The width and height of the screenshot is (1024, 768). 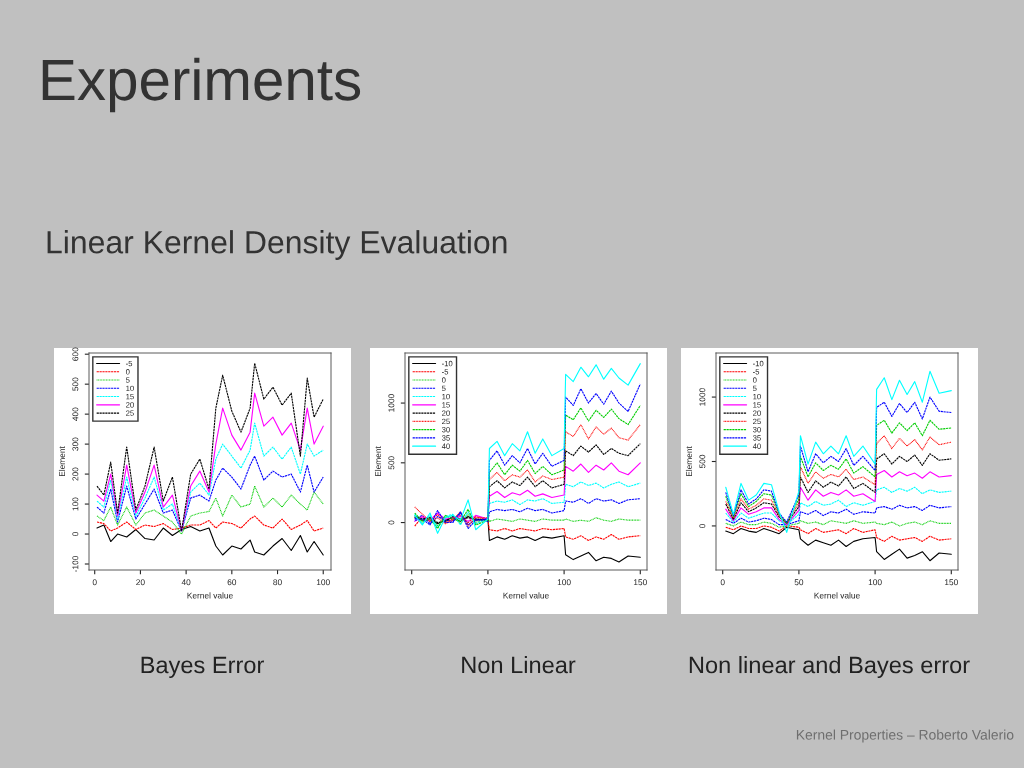 What do you see at coordinates (519, 664) in the screenshot?
I see `text: Non Linear` at bounding box center [519, 664].